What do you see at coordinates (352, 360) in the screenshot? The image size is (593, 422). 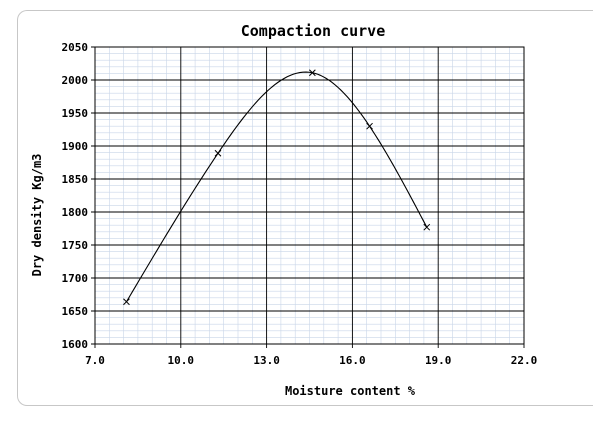 I see `x-tick-label: 16.0` at bounding box center [352, 360].